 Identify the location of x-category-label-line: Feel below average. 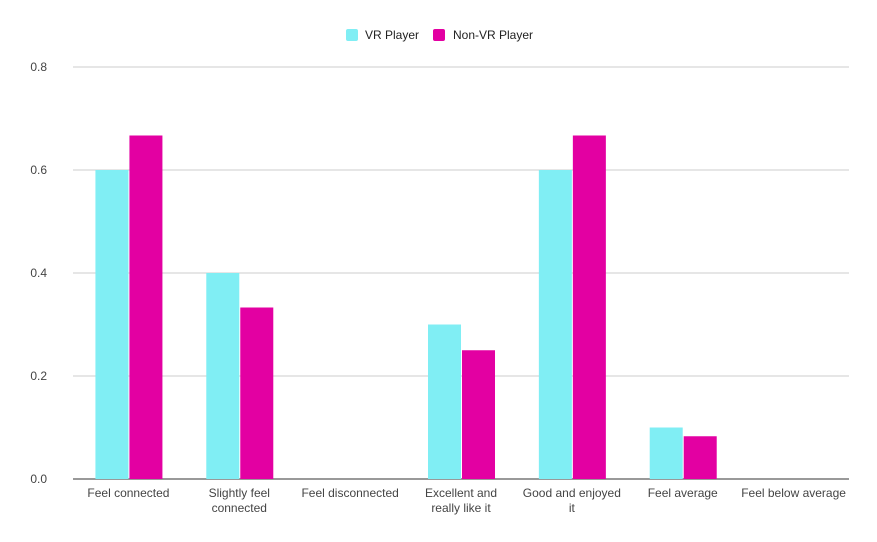
(793, 493).